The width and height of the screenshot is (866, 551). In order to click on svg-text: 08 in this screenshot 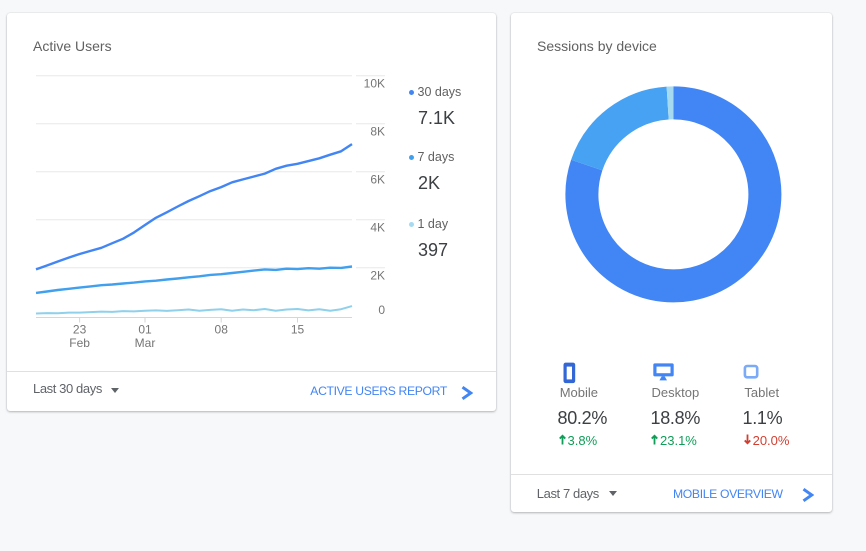, I will do `click(222, 330)`.